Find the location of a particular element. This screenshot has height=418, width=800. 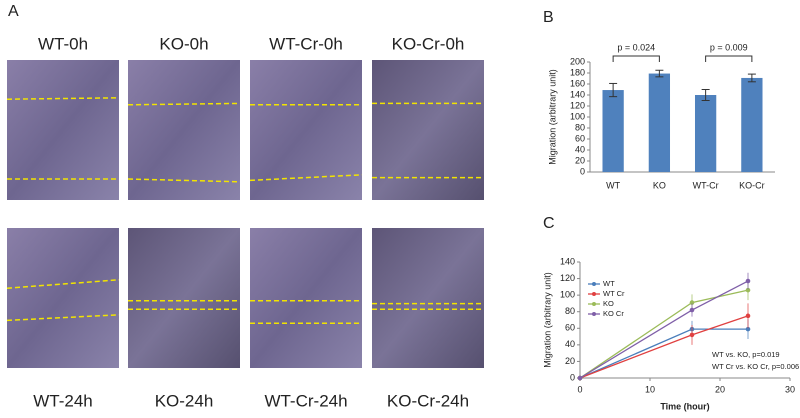

p-value: p = 0.009 is located at coordinates (729, 47).